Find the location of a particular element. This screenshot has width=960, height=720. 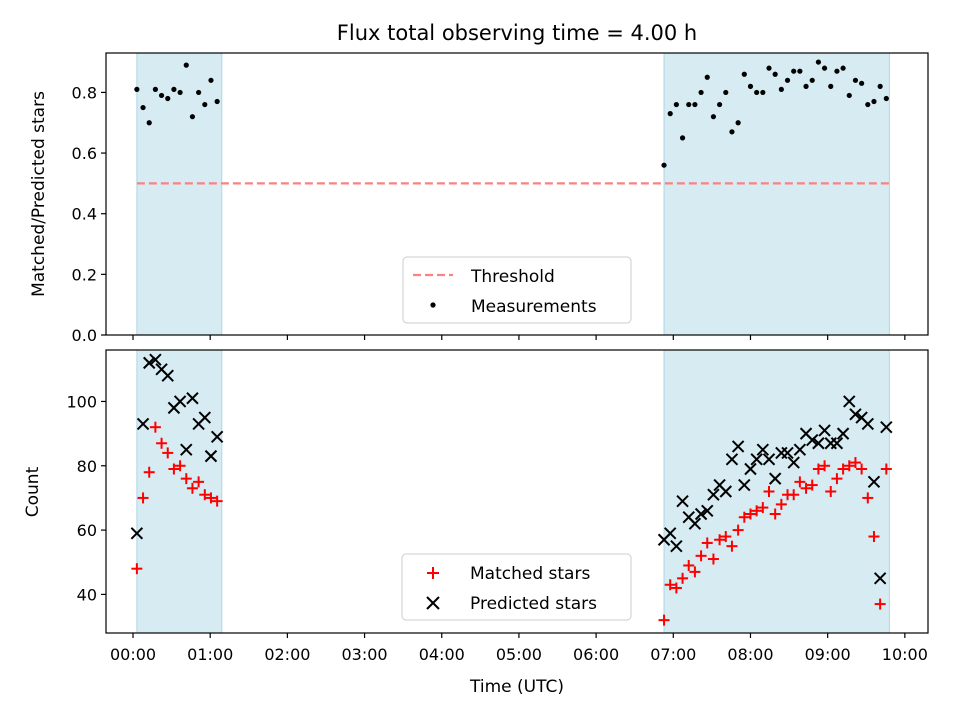

y-tick-label: 0.2 is located at coordinates (84, 274).